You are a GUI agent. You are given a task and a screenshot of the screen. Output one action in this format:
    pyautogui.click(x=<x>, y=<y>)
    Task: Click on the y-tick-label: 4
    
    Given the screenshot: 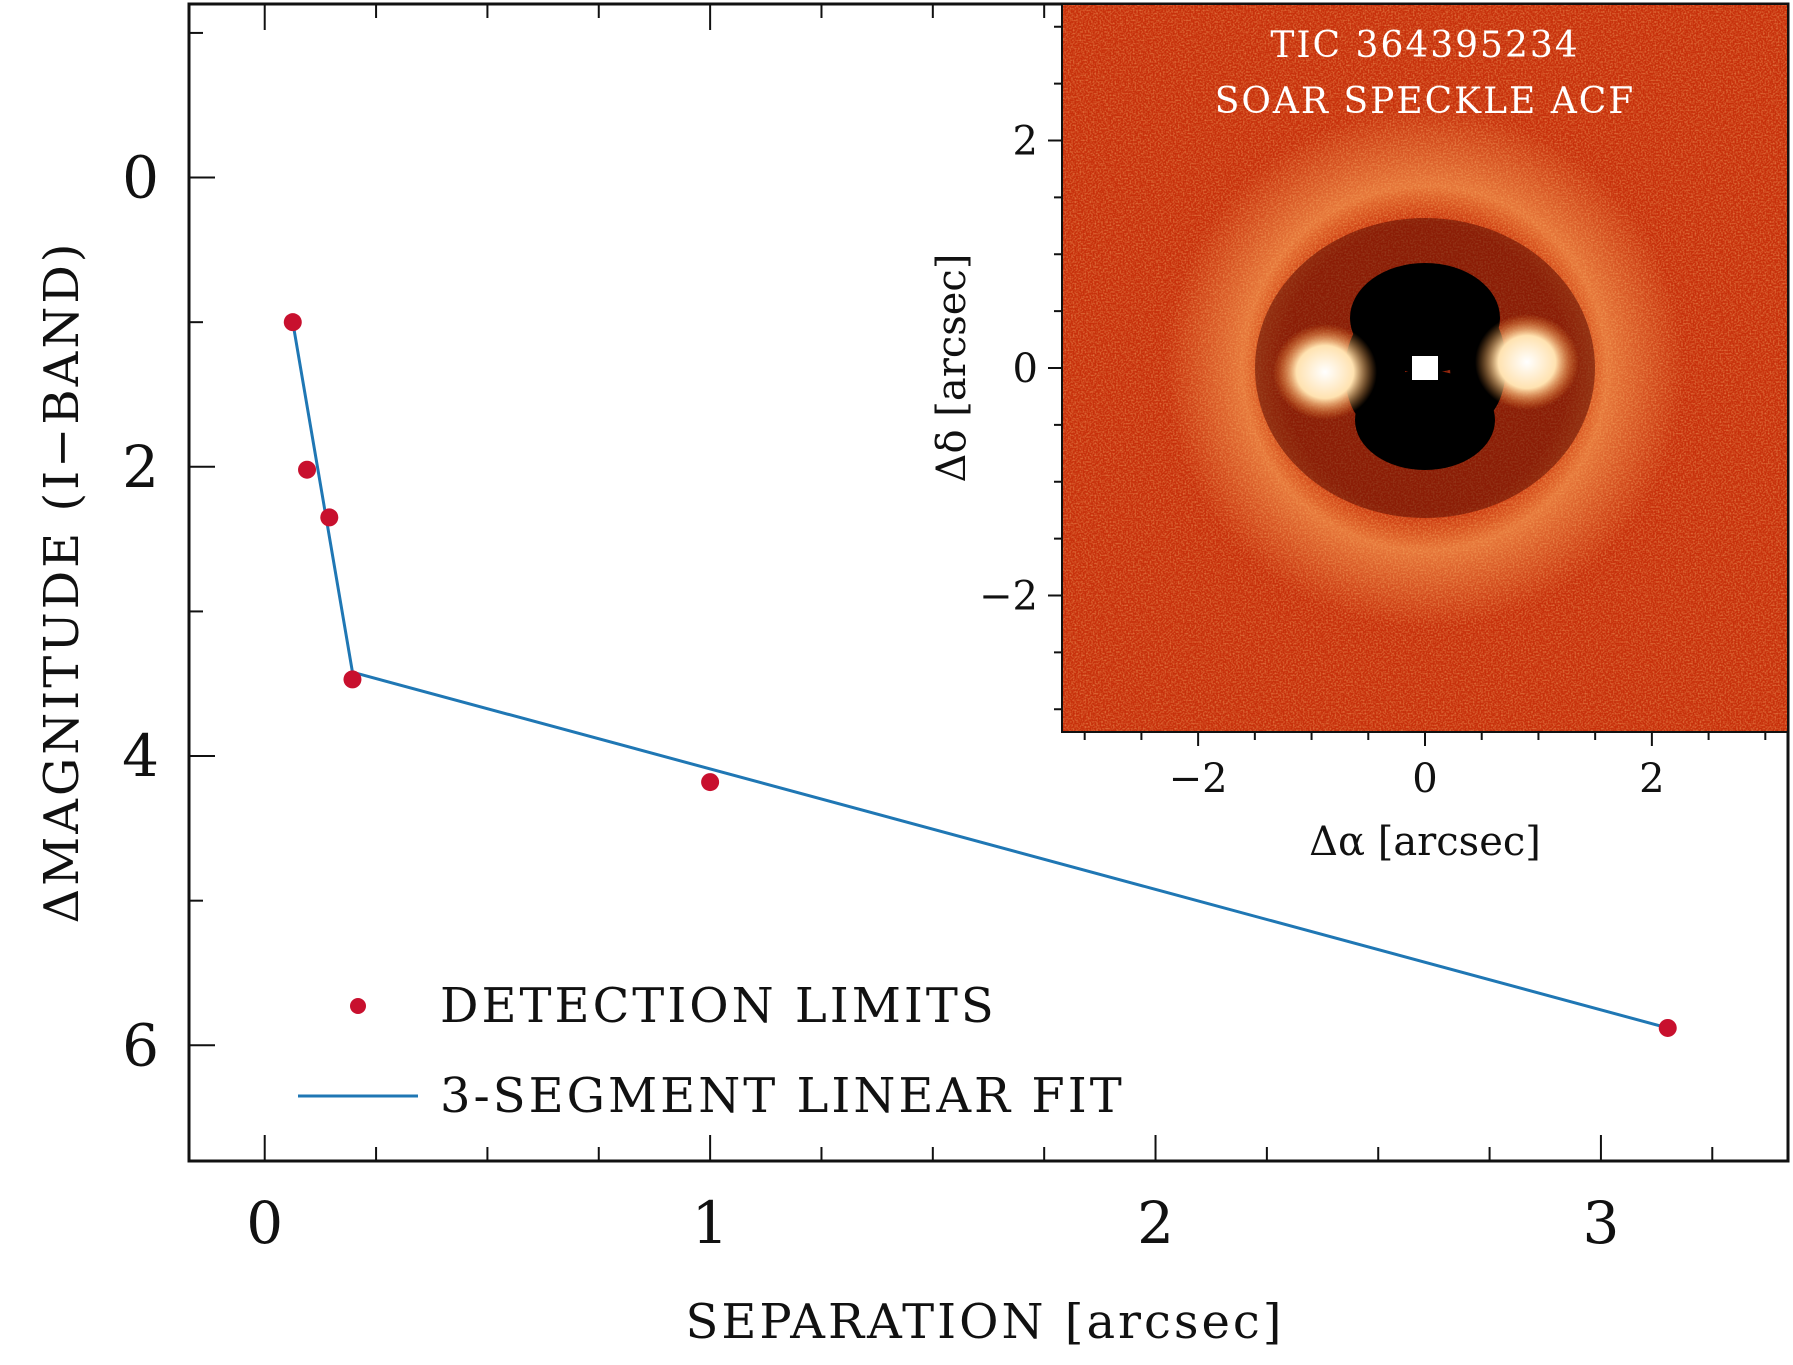 What is the action you would take?
    pyautogui.click(x=140, y=756)
    